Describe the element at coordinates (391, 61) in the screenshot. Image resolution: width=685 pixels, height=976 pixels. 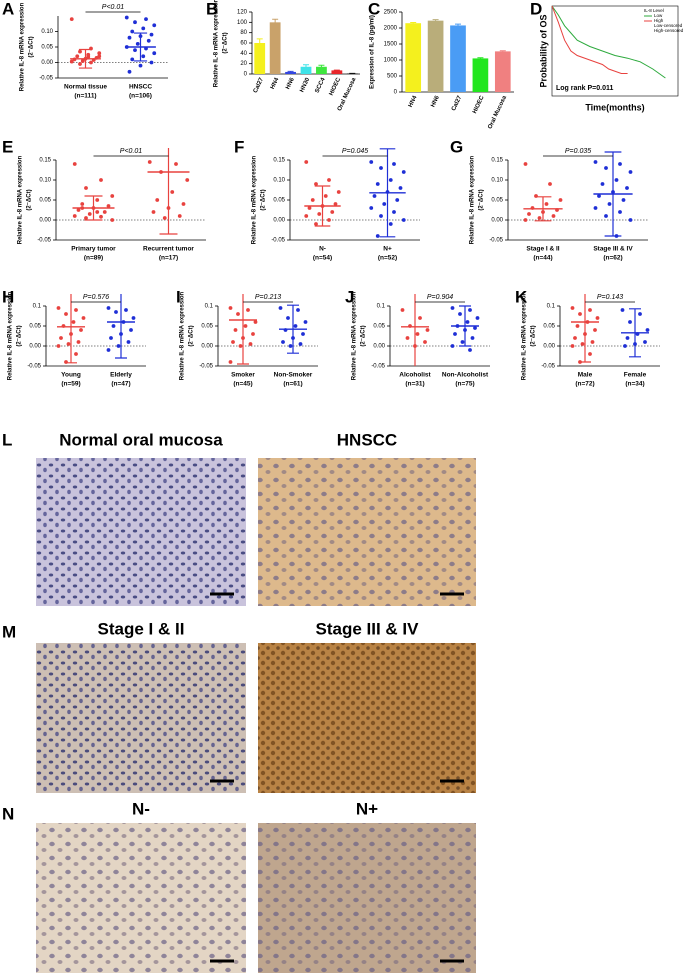
I see `y-tick-label: 1000` at that location.